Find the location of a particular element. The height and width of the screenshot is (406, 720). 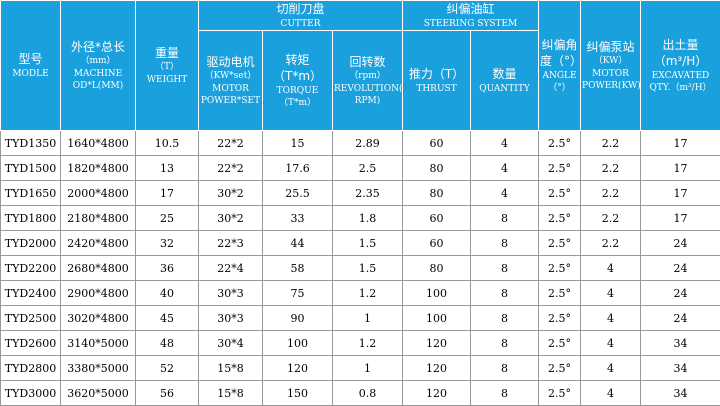

header-line: 回转数 is located at coordinates (367, 62).